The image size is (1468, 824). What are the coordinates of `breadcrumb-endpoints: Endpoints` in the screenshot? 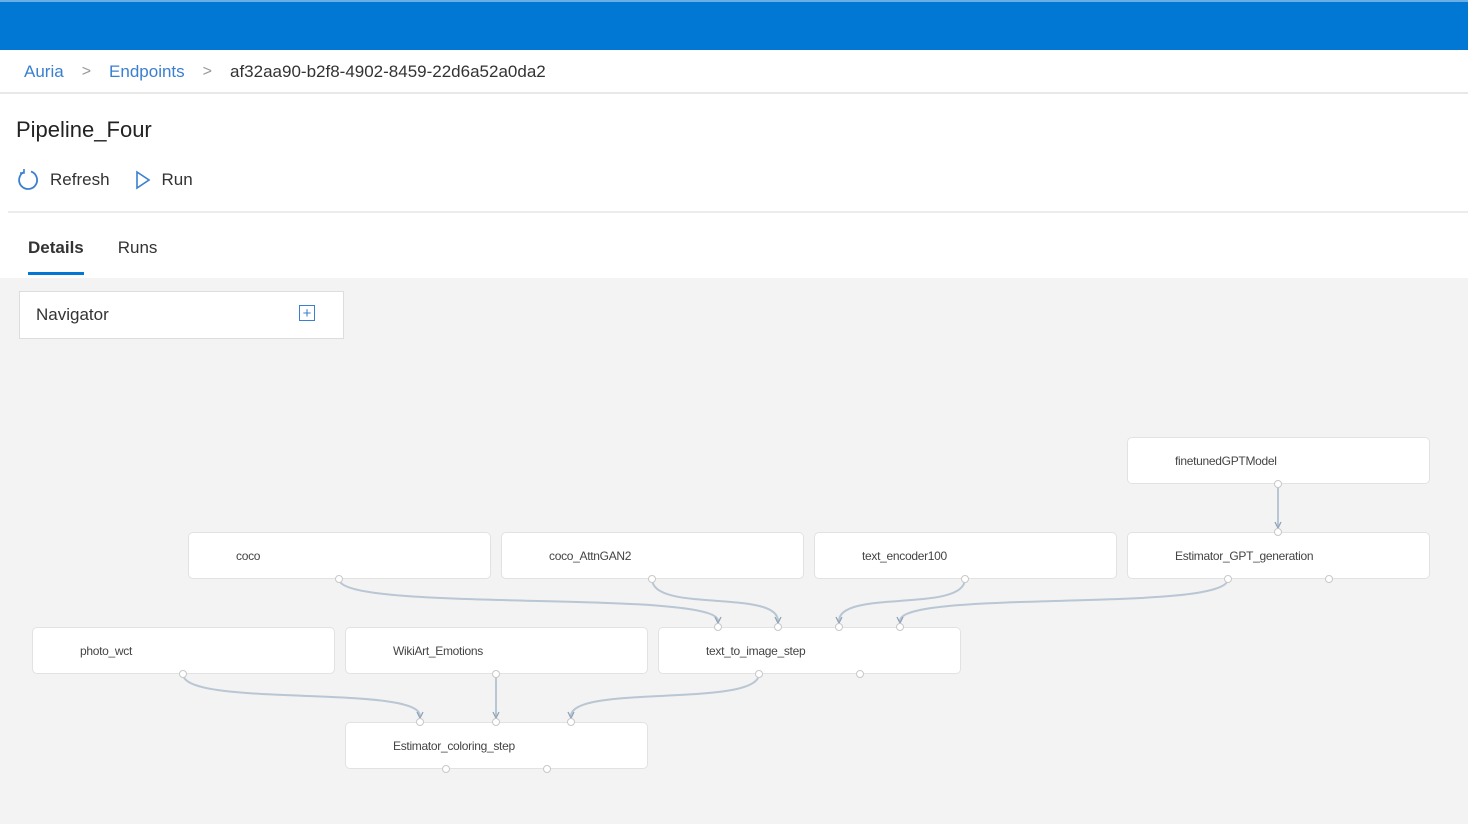 It's located at (147, 71).